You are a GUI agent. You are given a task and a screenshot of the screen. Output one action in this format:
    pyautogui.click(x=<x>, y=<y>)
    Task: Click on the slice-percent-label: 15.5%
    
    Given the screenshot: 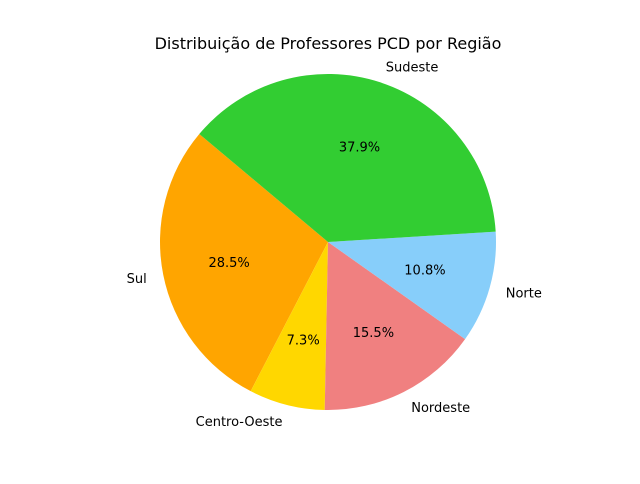 What is the action you would take?
    pyautogui.click(x=373, y=333)
    